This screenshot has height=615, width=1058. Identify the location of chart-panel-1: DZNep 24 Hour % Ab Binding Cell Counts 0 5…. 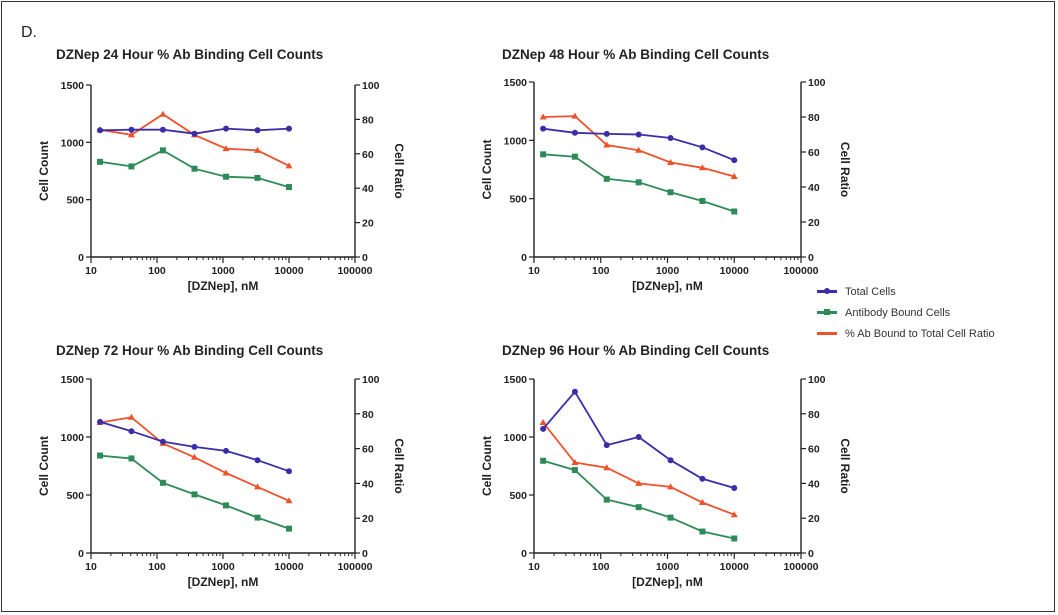
(221, 170).